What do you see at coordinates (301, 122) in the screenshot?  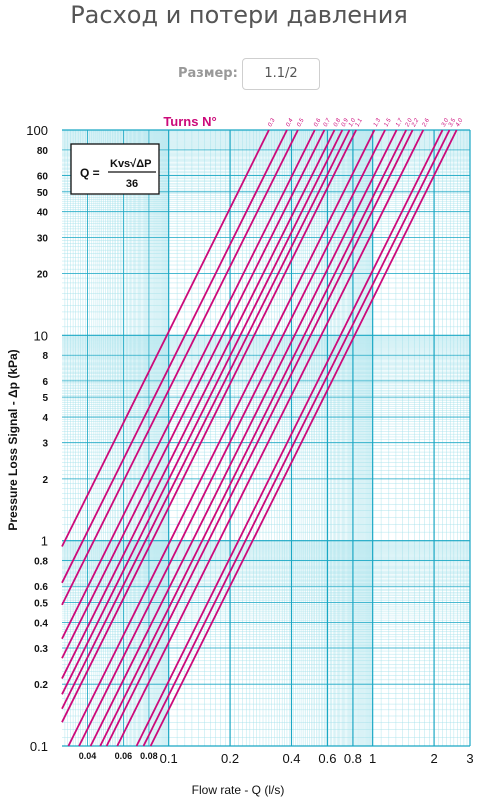 I see `turns-label: 0.5` at bounding box center [301, 122].